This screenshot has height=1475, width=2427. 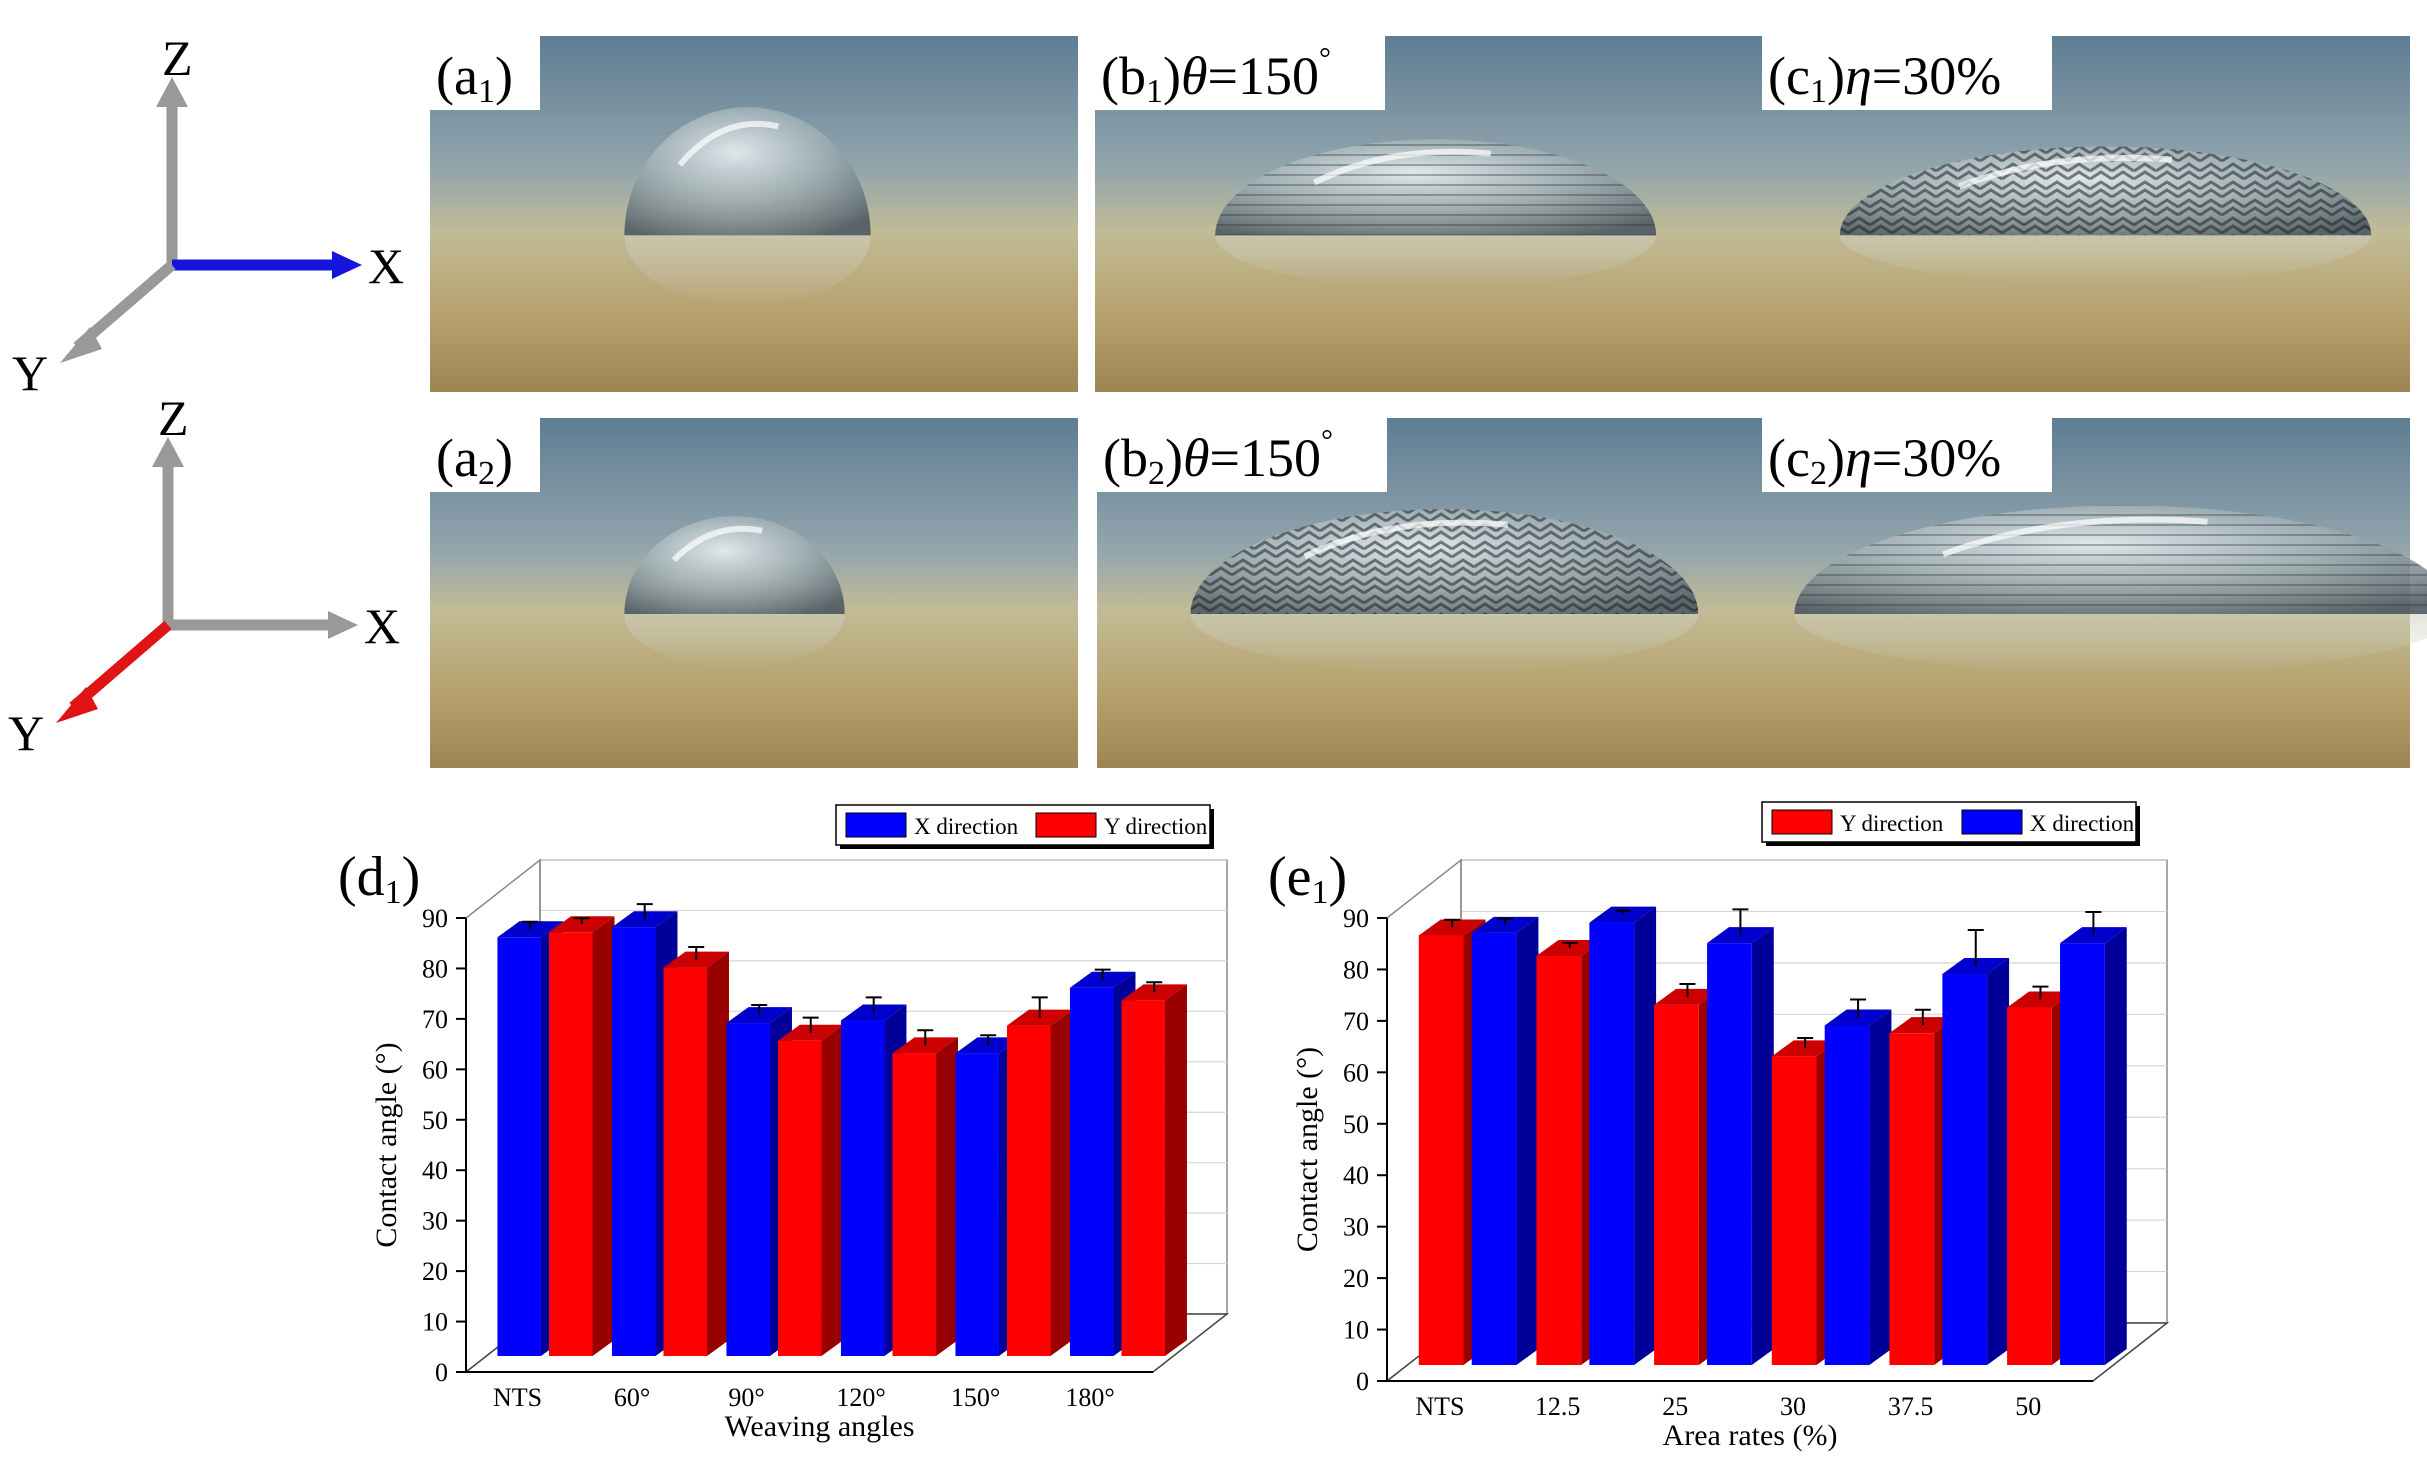 What do you see at coordinates (1218, 458) in the screenshot?
I see `photo-label: (b2)θ=150°` at bounding box center [1218, 458].